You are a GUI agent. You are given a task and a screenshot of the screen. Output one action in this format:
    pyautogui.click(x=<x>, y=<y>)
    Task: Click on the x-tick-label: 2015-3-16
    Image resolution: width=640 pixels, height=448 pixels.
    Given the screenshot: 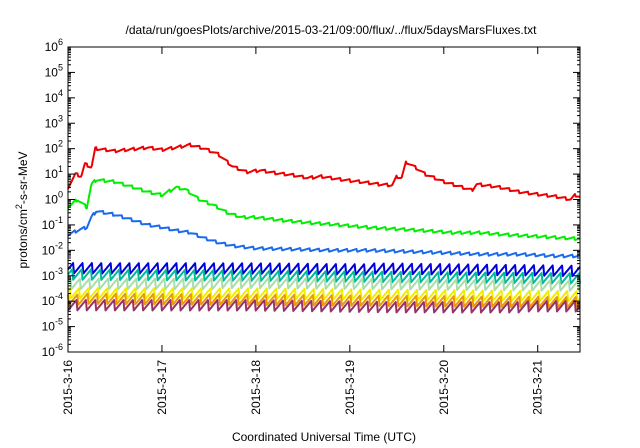 What is the action you would take?
    pyautogui.click(x=68, y=387)
    